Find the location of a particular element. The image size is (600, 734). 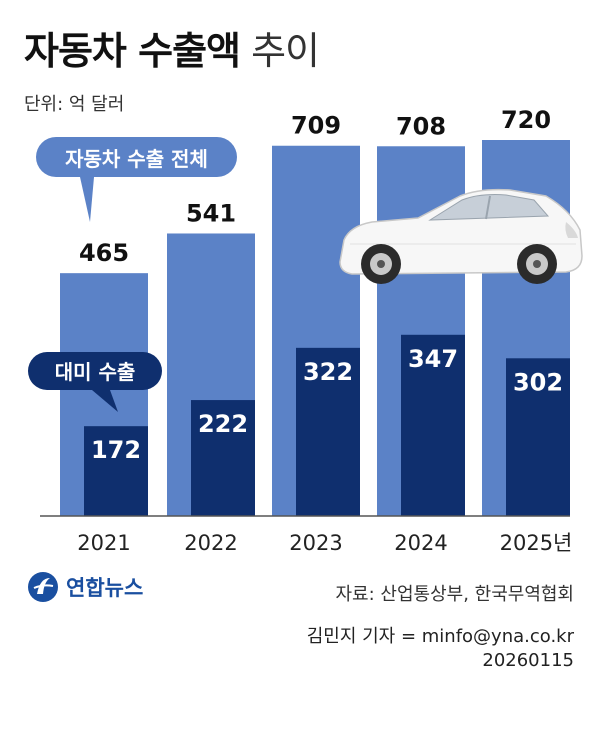

x-tick-4: 2025년 is located at coordinates (536, 543).